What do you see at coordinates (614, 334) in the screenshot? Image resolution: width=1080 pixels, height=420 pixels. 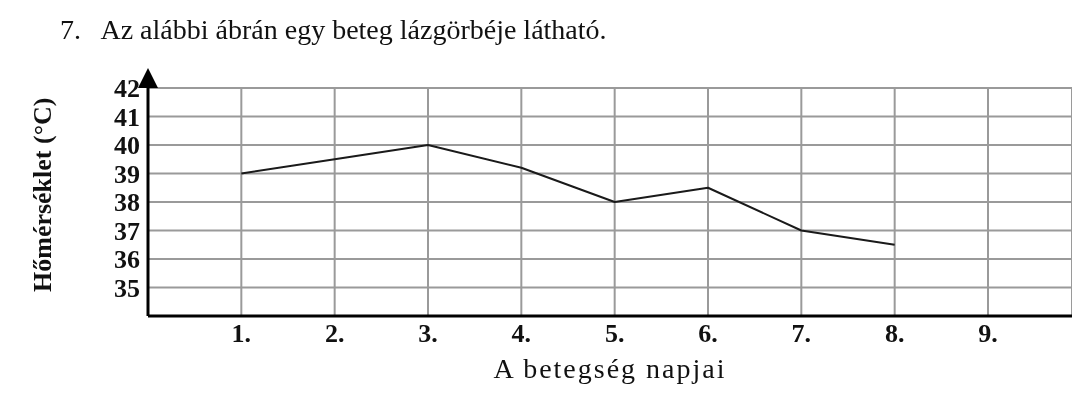 I see `x-tick-label: 5.` at bounding box center [614, 334].